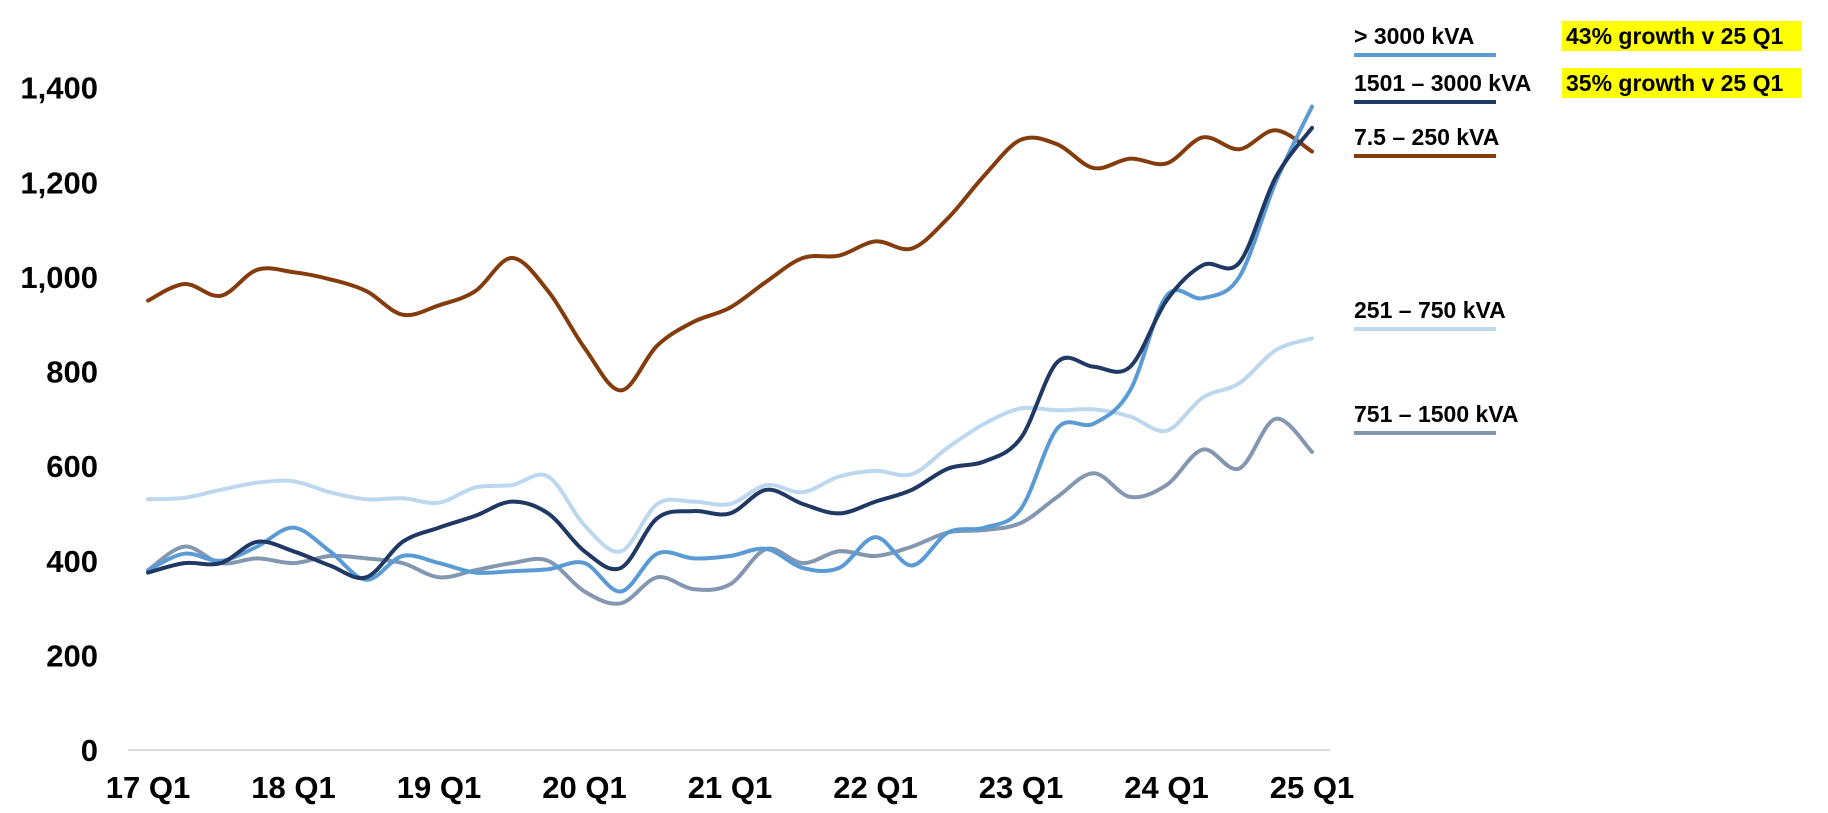  What do you see at coordinates (1675, 36) in the screenshot?
I see `growth-note: 43% growth v 25 Q1` at bounding box center [1675, 36].